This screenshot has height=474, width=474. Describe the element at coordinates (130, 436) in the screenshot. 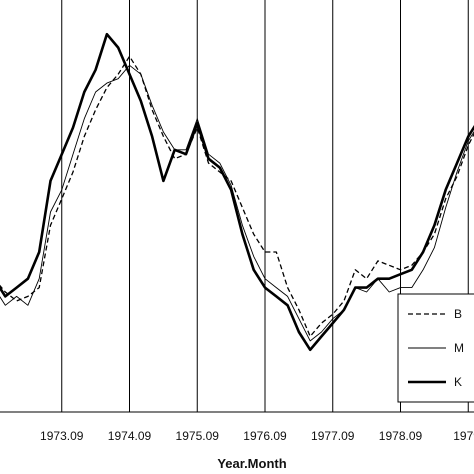

I see `x-tick-label: 1974.09` at that location.